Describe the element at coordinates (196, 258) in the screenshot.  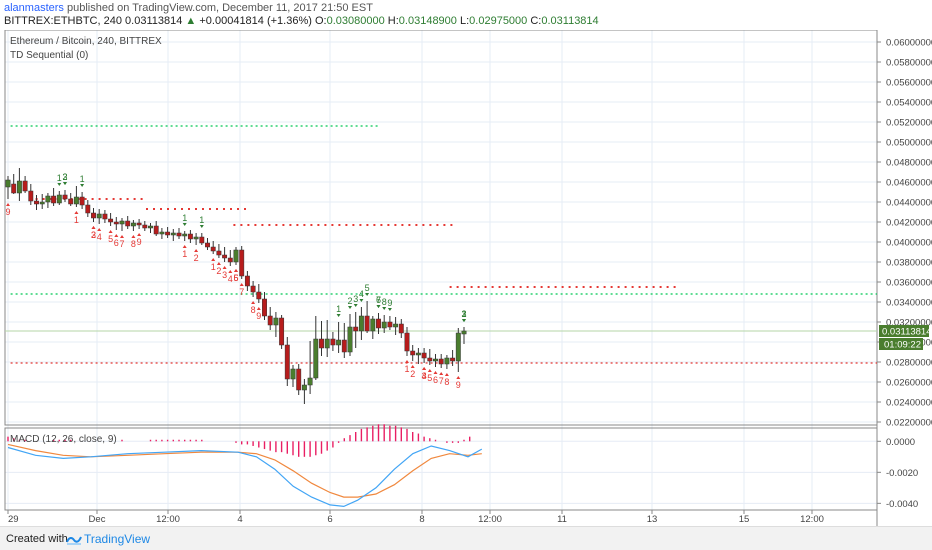
I see `td-sell-count: 2` at that location.